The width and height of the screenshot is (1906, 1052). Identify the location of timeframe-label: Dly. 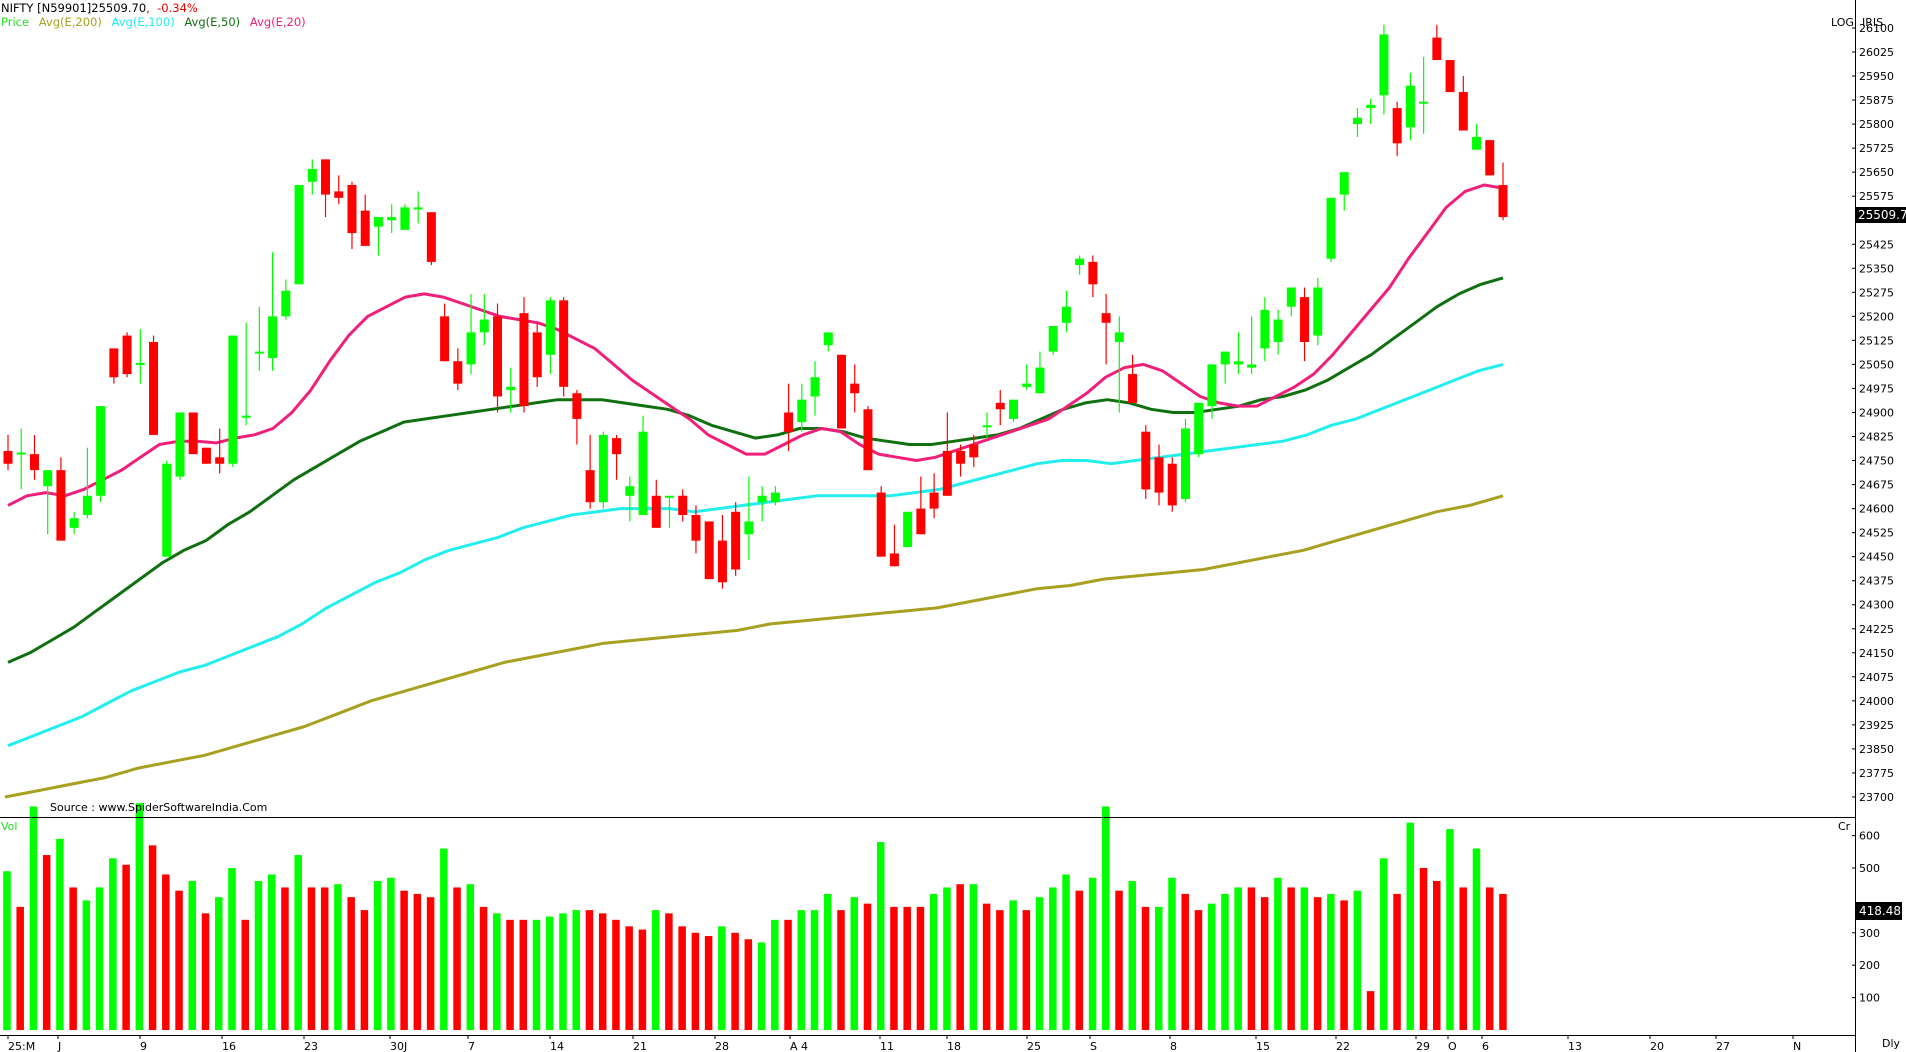
(1891, 1043).